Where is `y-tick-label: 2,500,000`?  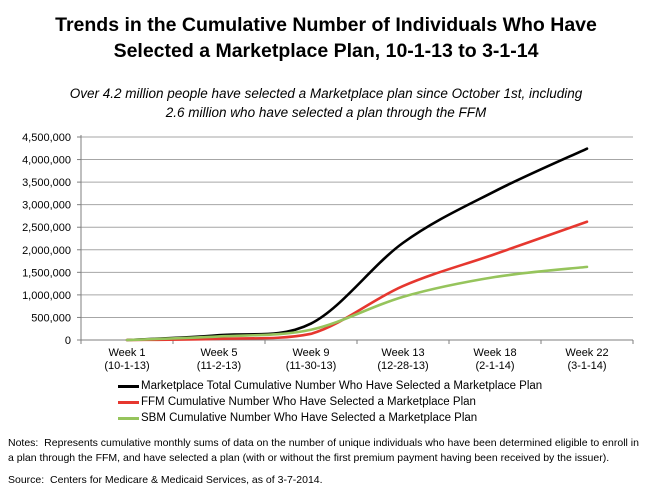 y-tick-label: 2,500,000 is located at coordinates (46, 228).